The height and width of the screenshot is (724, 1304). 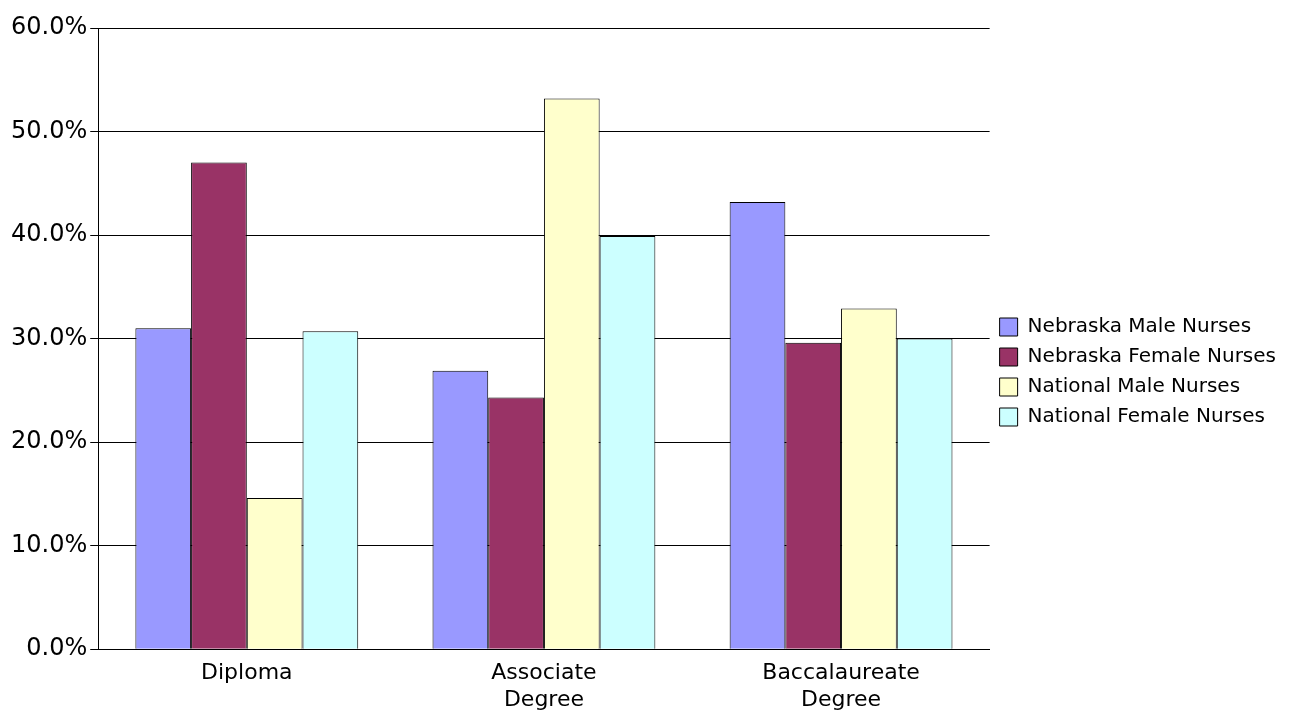 What do you see at coordinates (247, 672) in the screenshot?
I see `x-tick-label: Diploma` at bounding box center [247, 672].